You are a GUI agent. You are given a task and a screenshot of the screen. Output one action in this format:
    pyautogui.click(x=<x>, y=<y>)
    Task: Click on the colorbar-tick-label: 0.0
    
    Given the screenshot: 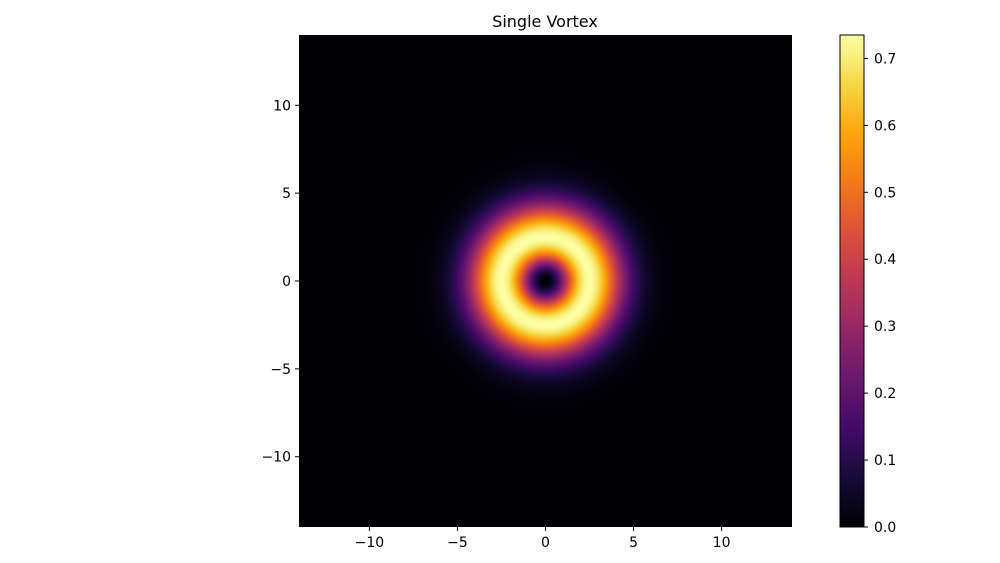 What is the action you would take?
    pyautogui.click(x=885, y=528)
    